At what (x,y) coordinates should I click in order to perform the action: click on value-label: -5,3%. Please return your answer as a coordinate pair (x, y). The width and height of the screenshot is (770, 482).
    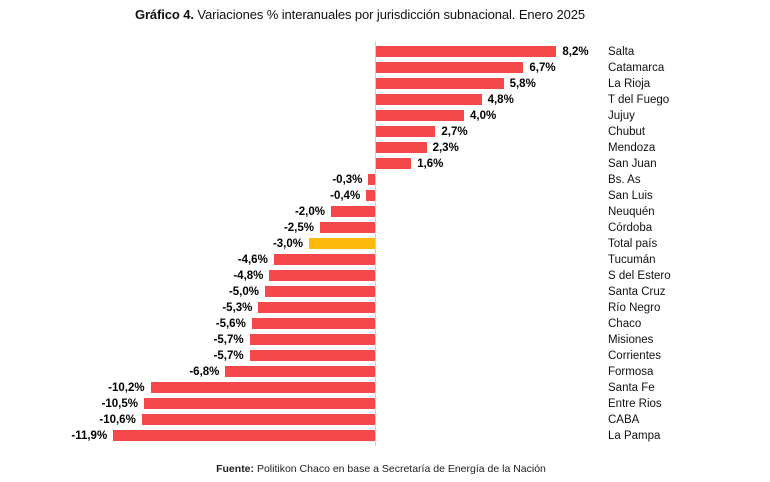
    Looking at the image, I should click on (237, 307).